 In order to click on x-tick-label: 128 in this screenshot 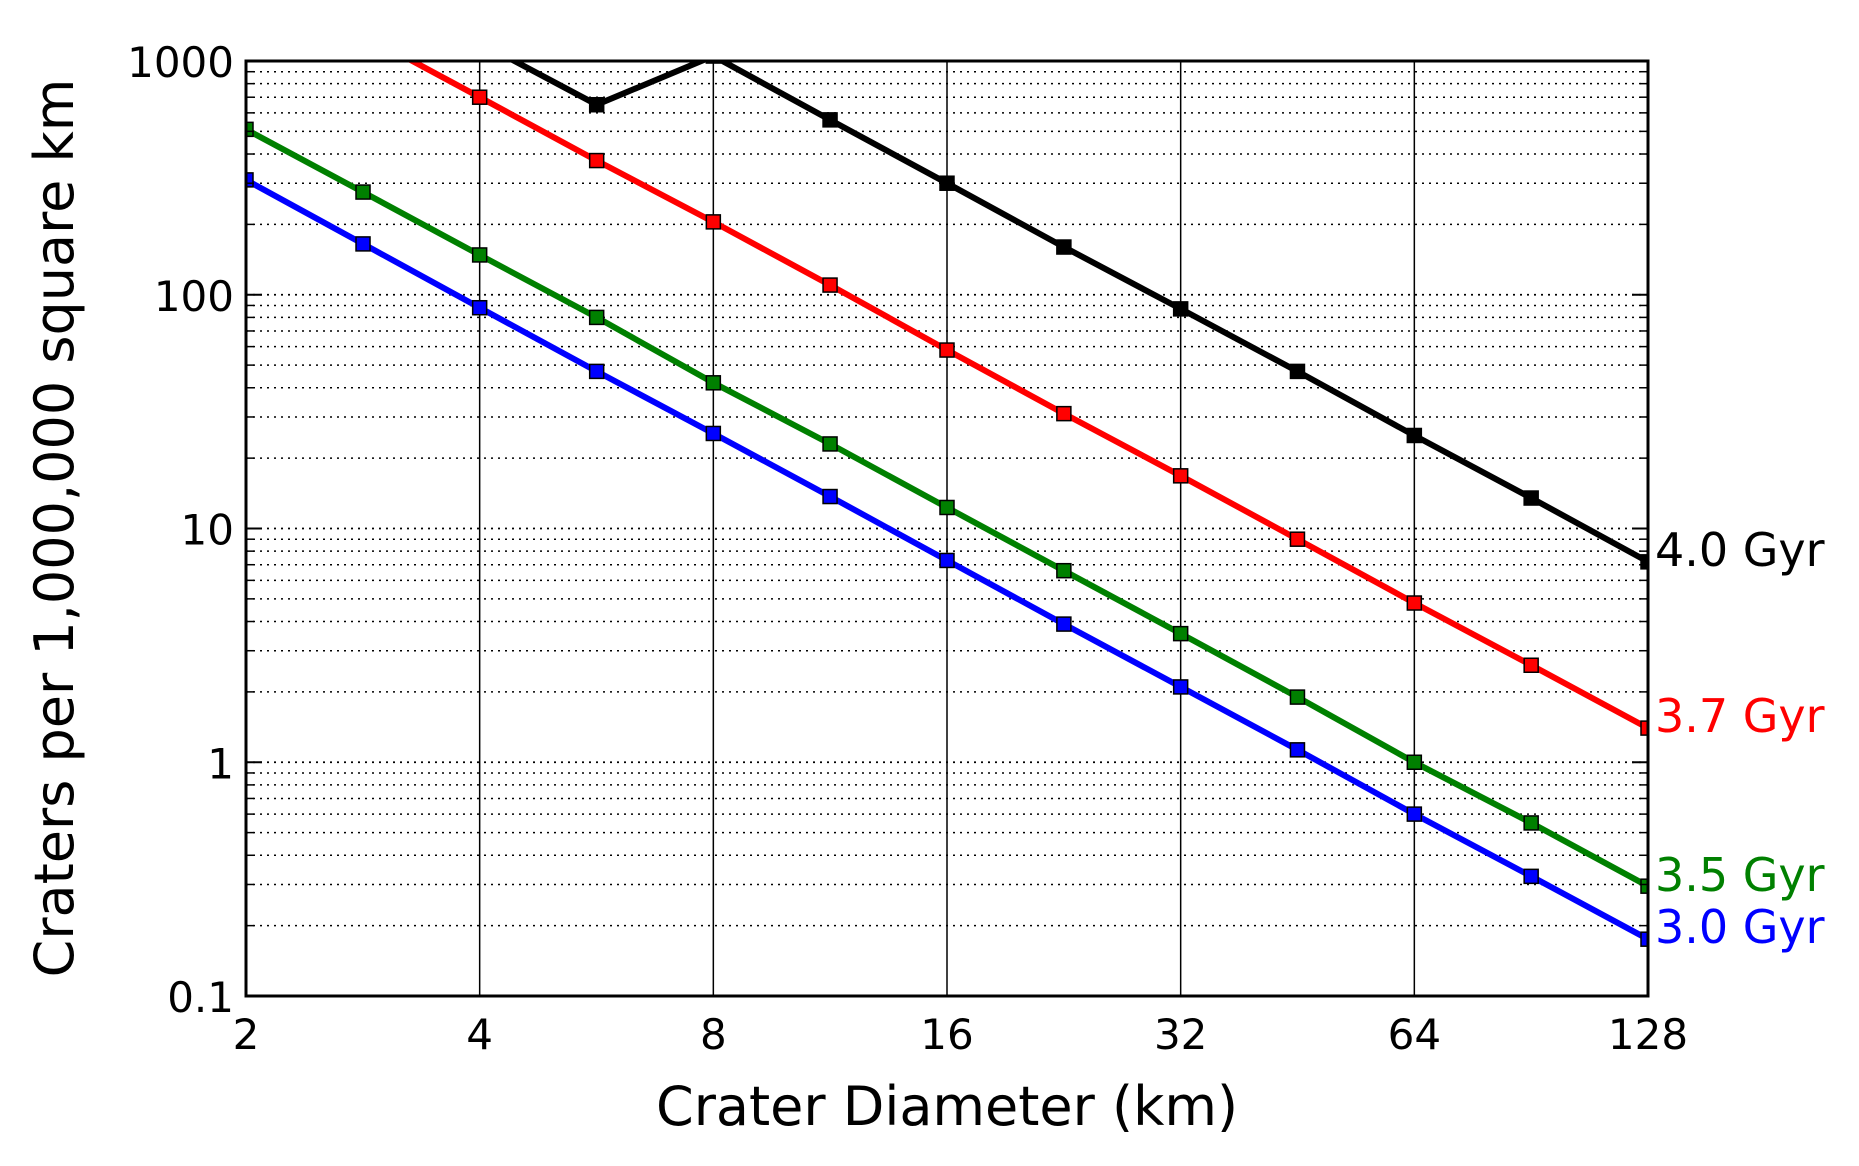, I will do `click(1648, 1034)`.